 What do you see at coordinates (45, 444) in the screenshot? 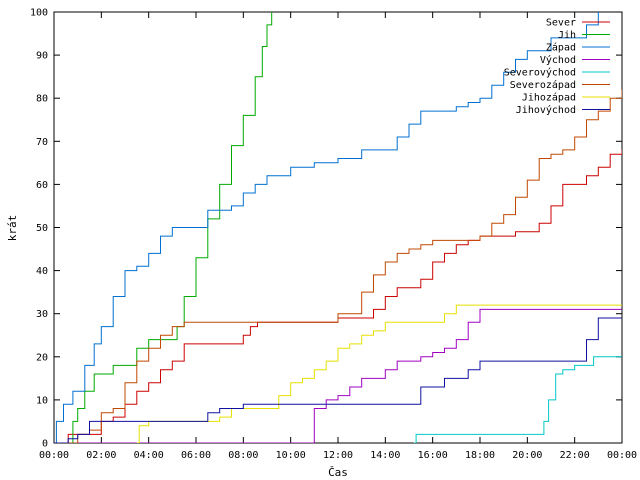
I see `y-tick-label: 0` at bounding box center [45, 444].